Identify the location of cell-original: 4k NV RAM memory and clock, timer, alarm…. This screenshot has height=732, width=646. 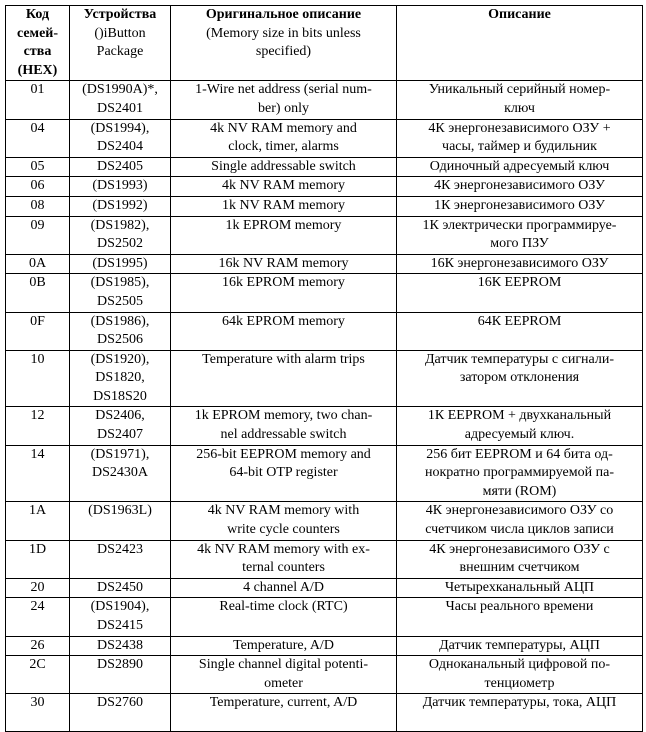
(283, 138).